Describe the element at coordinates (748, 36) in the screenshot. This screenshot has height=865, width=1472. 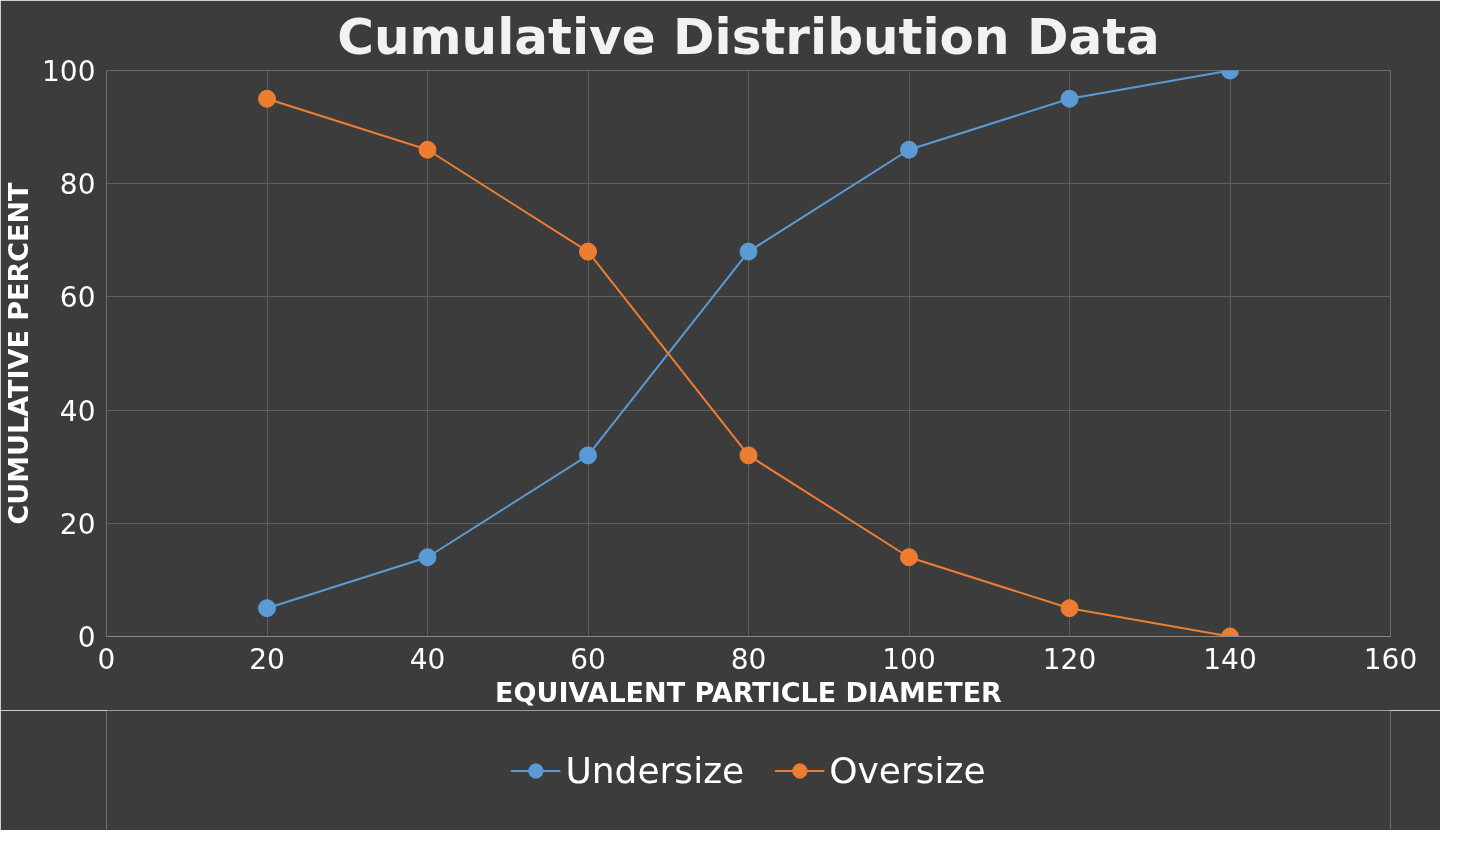
I see `chart-title: Cumulative Distribution Data` at that location.